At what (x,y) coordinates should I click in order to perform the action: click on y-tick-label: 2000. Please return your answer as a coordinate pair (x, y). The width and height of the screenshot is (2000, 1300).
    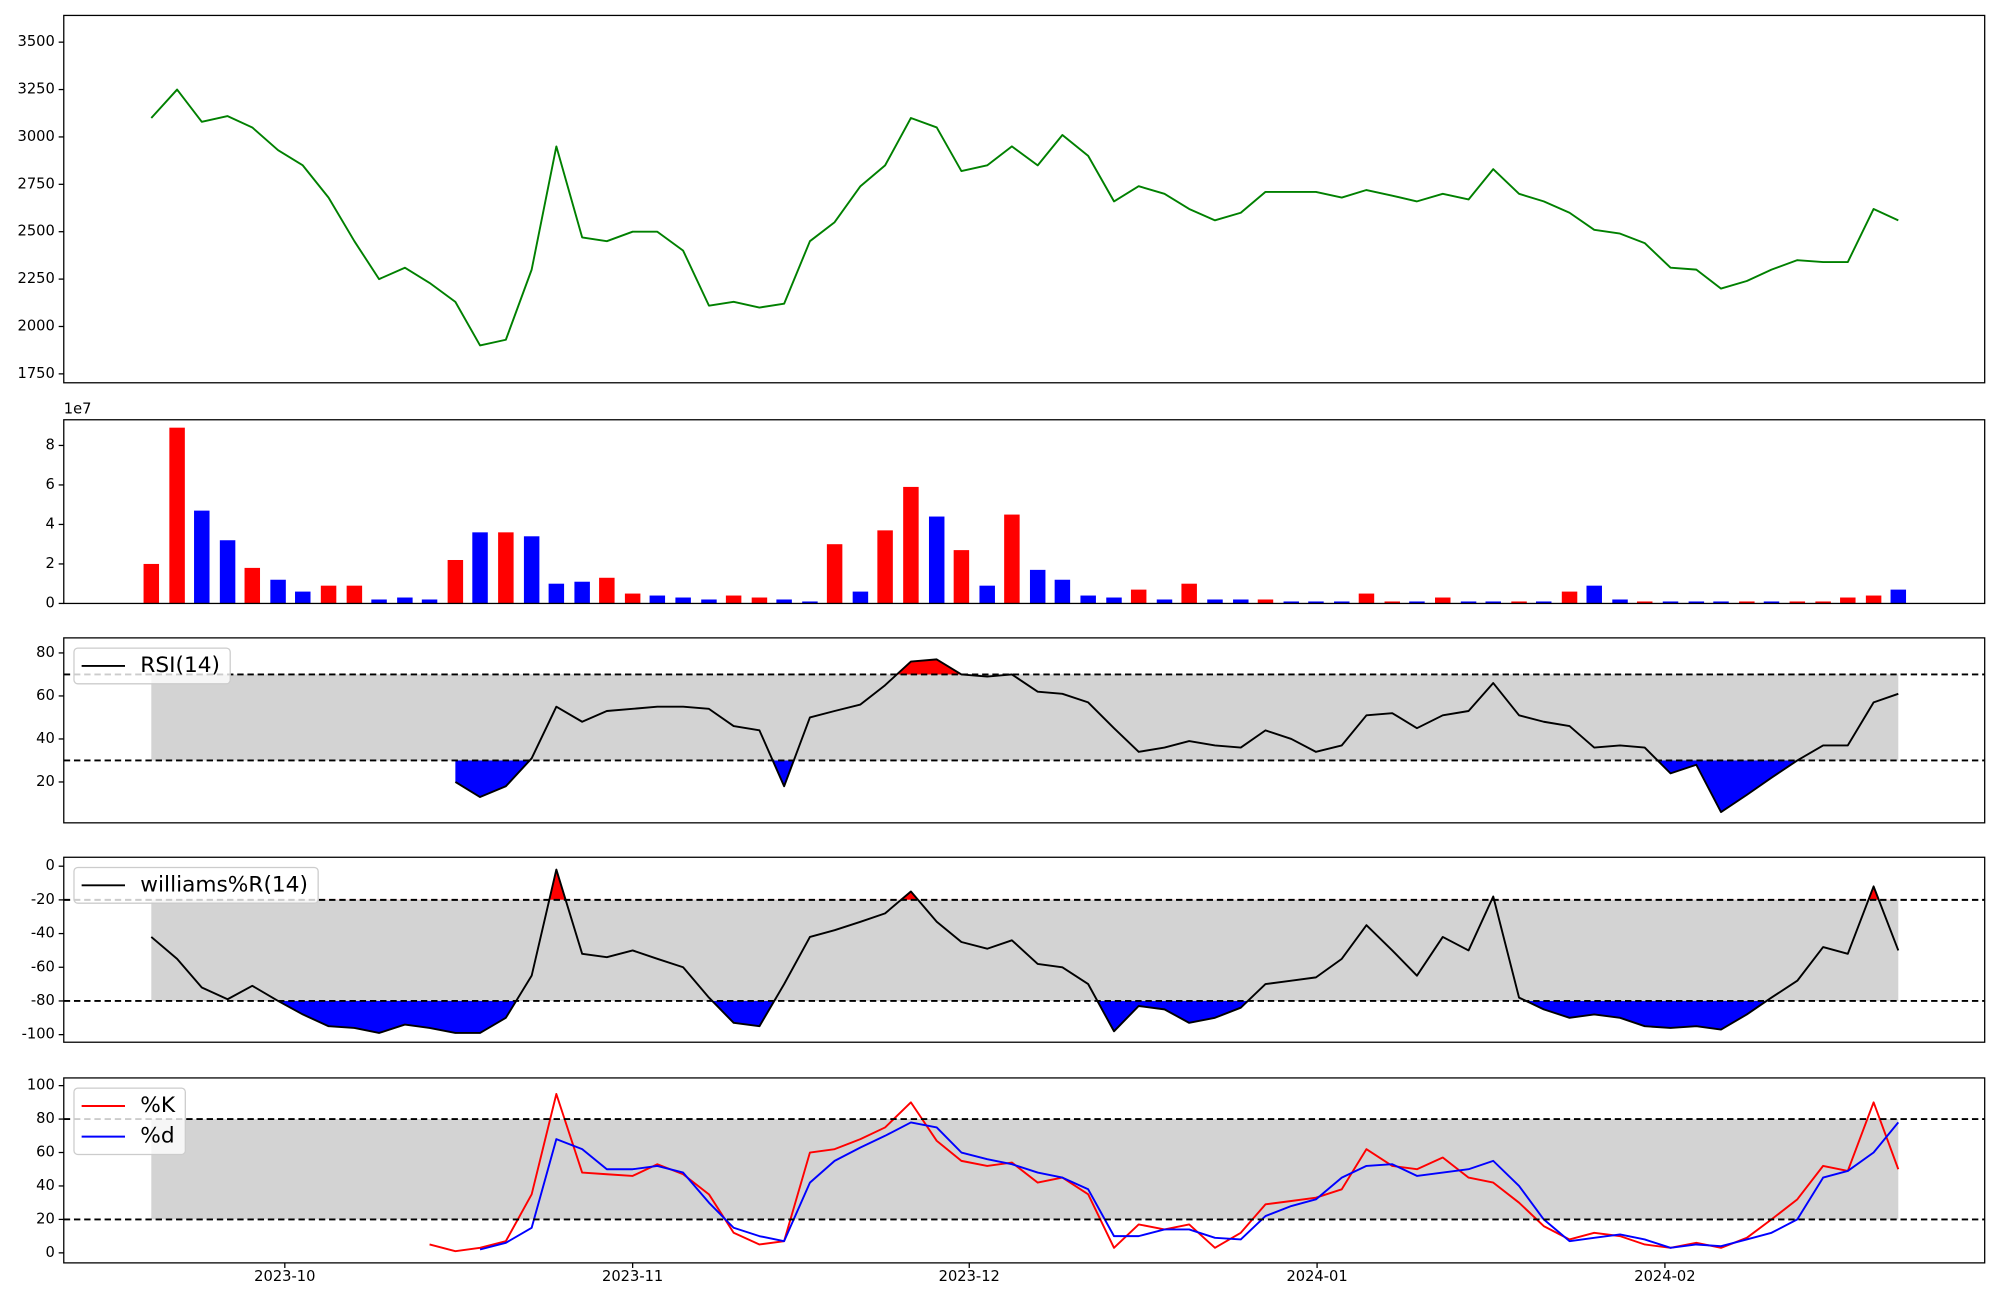
    Looking at the image, I should click on (36, 325).